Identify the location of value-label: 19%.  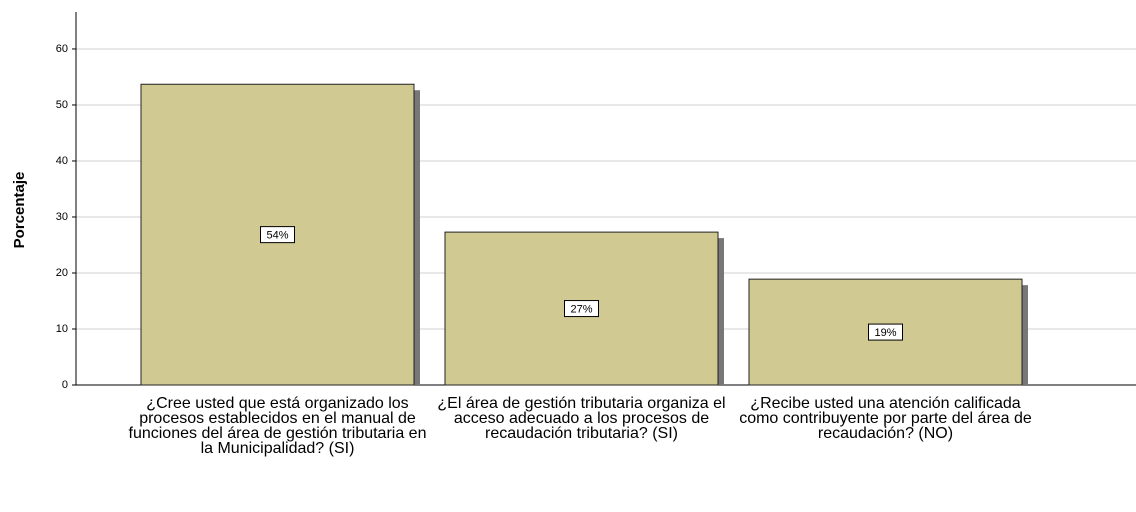
(885, 333).